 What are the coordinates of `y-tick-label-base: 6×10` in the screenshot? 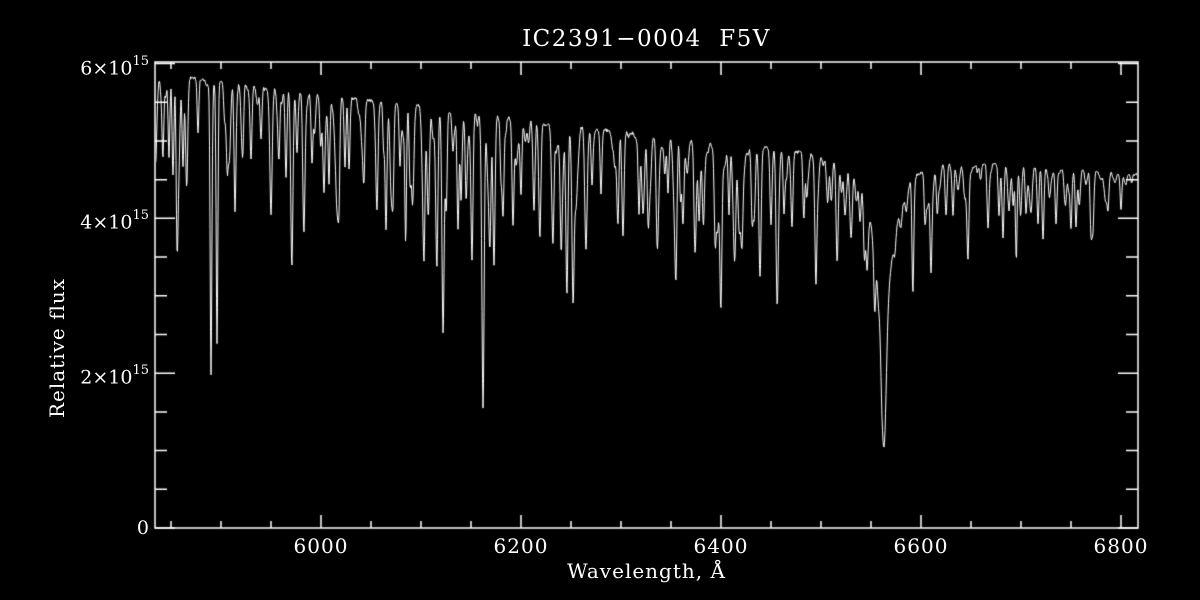 It's located at (106, 67).